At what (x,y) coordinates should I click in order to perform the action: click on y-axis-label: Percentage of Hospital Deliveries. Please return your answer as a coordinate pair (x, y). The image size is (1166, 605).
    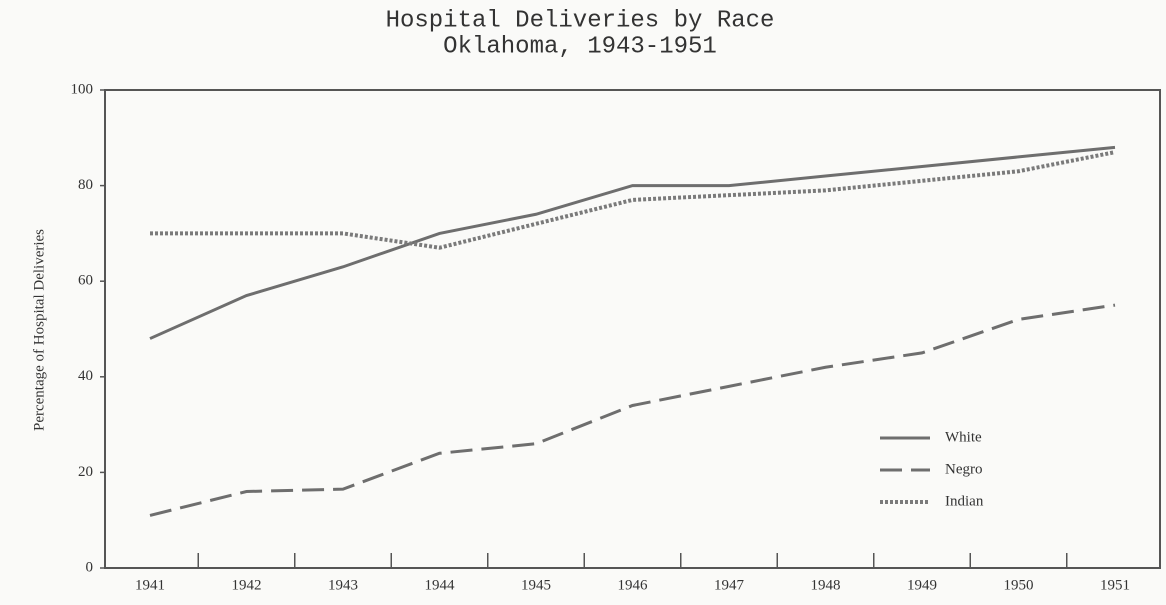
    Looking at the image, I should click on (39, 330).